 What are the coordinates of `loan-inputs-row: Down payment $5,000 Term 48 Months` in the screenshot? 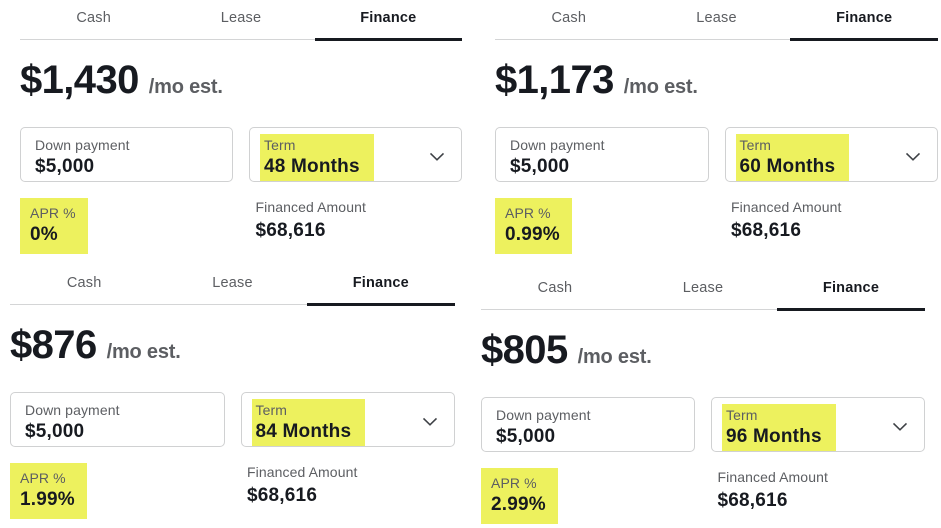 It's located at (241, 154).